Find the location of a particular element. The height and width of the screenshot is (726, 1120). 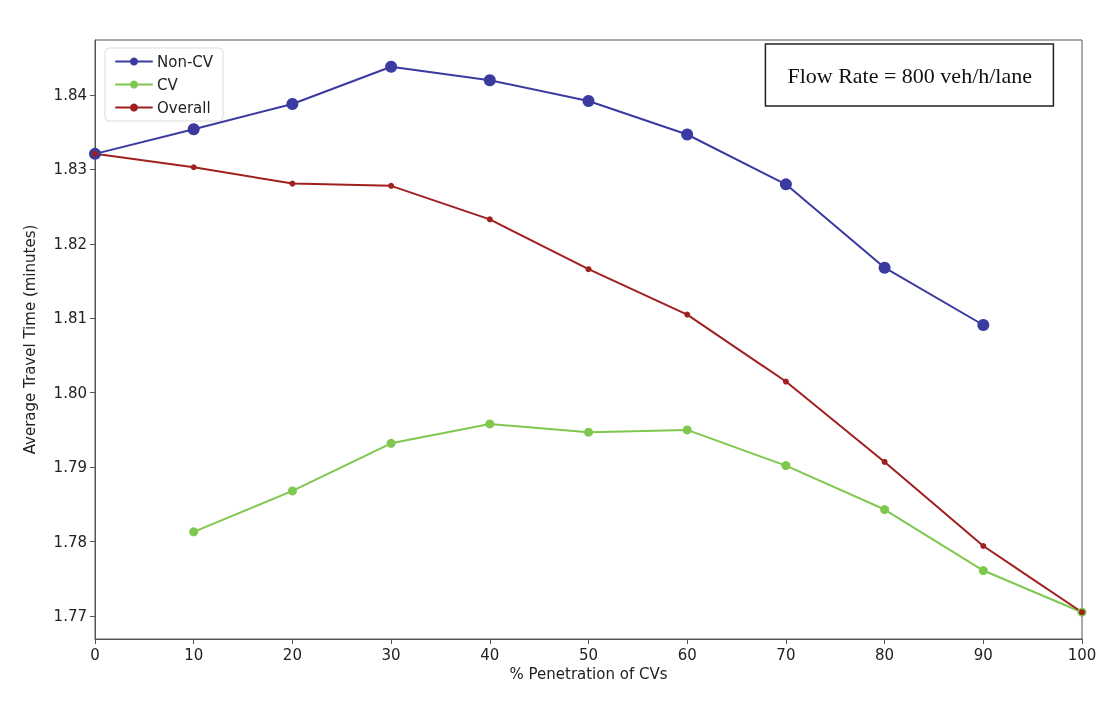

x-tick-label: 0 is located at coordinates (95, 654).